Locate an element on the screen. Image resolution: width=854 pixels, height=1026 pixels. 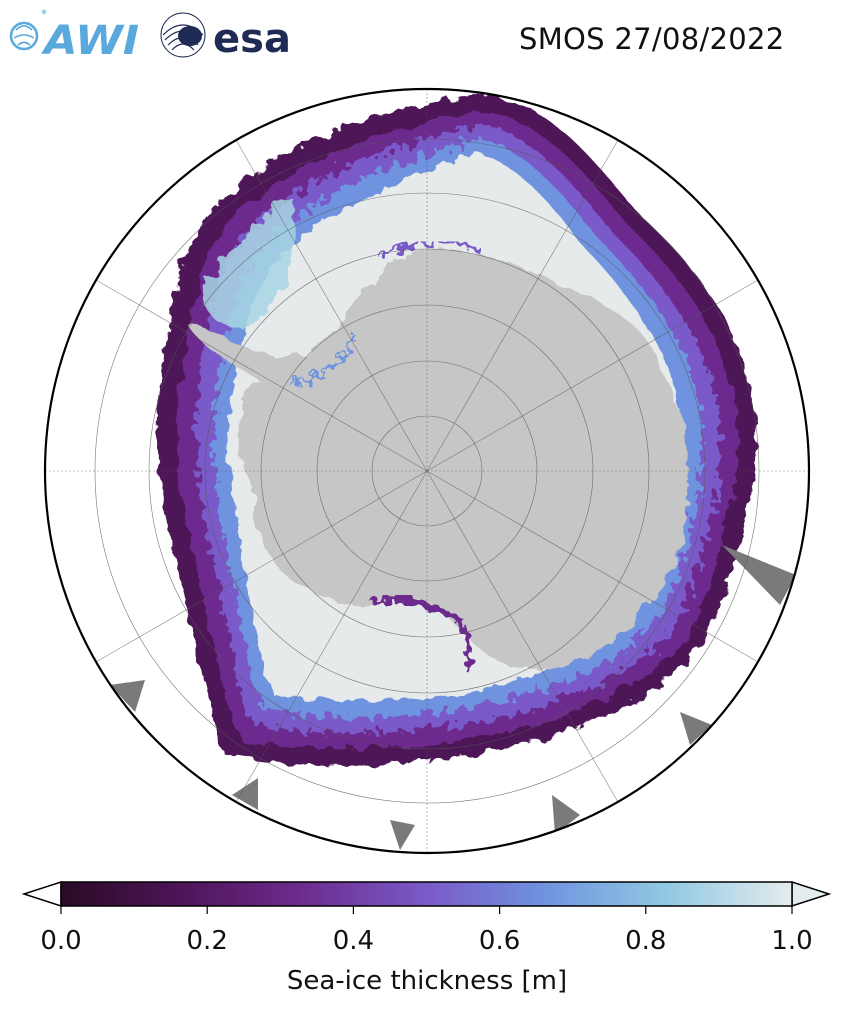
svg-text: AWI is located at coordinates (90, 39).